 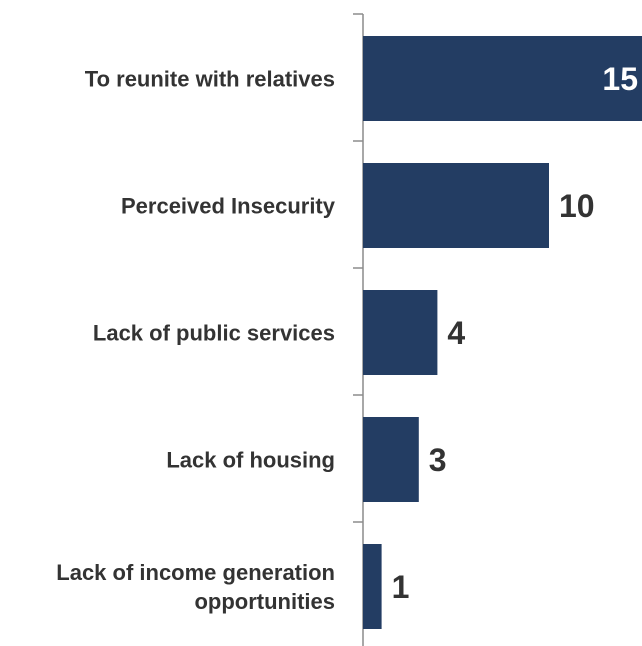 I want to click on data-label: 10, so click(x=577, y=206).